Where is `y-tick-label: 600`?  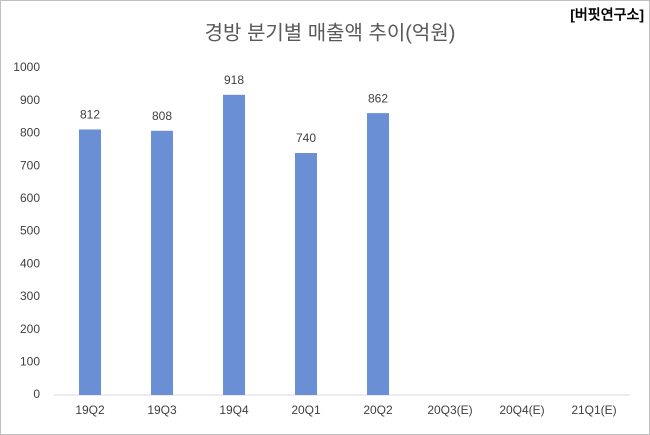
y-tick-label: 600 is located at coordinates (30, 198).